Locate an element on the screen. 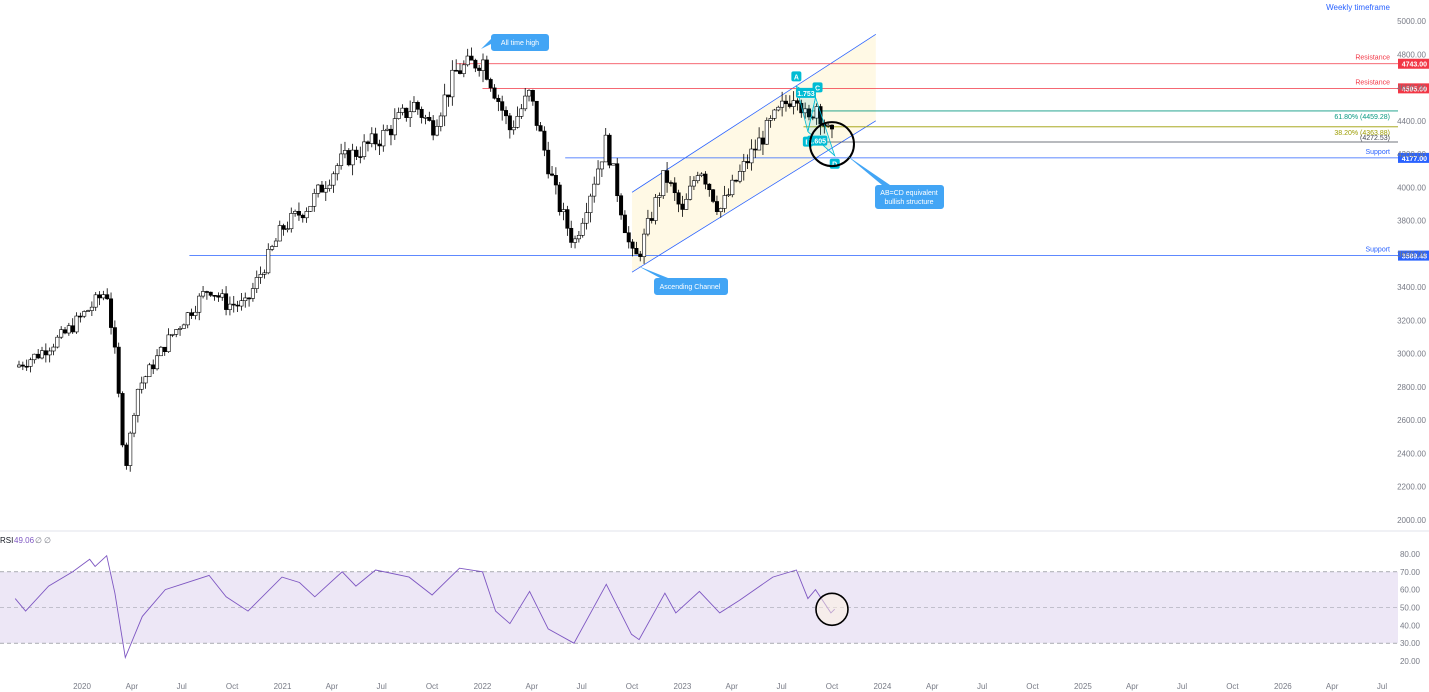 This screenshot has height=692, width=1429. price-tick-label: 2600.00 is located at coordinates (1411, 420).